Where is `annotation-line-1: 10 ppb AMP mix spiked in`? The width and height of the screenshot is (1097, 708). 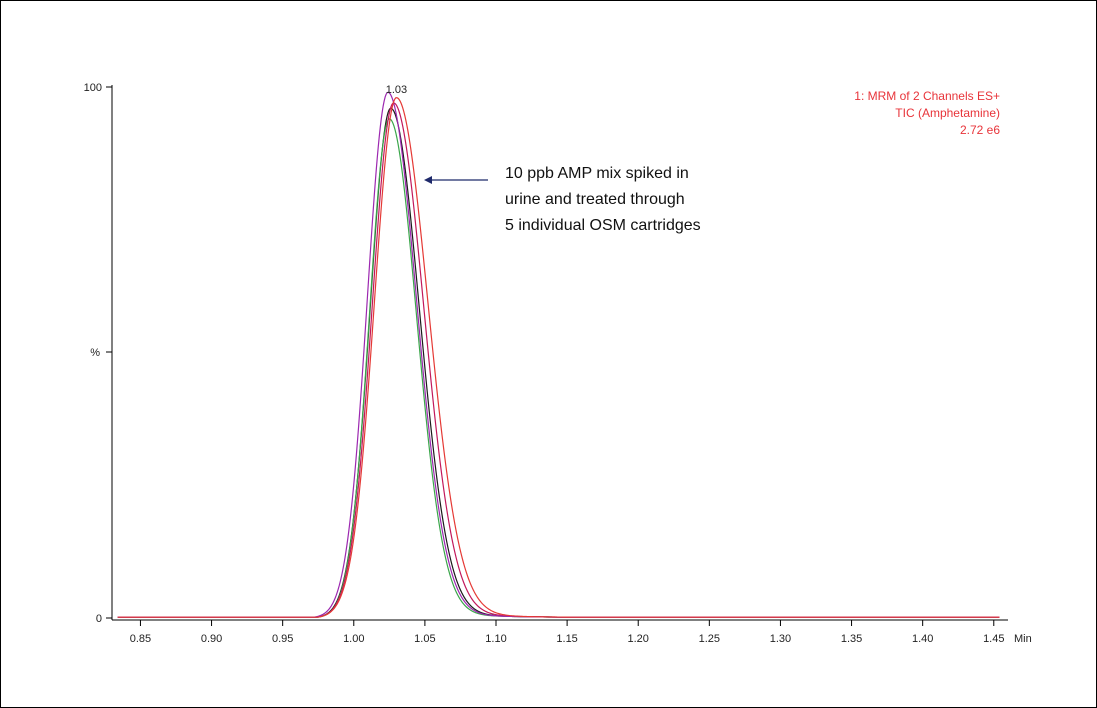
annotation-line-1: 10 ppb AMP mix spiked in is located at coordinates (597, 173).